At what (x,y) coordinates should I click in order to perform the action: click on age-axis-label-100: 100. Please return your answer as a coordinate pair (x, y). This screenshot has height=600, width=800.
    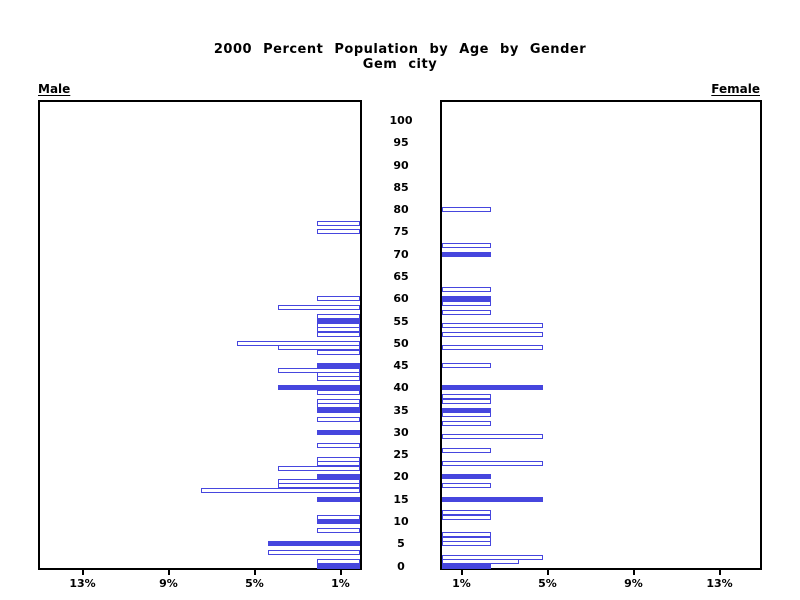
    Looking at the image, I should click on (401, 121).